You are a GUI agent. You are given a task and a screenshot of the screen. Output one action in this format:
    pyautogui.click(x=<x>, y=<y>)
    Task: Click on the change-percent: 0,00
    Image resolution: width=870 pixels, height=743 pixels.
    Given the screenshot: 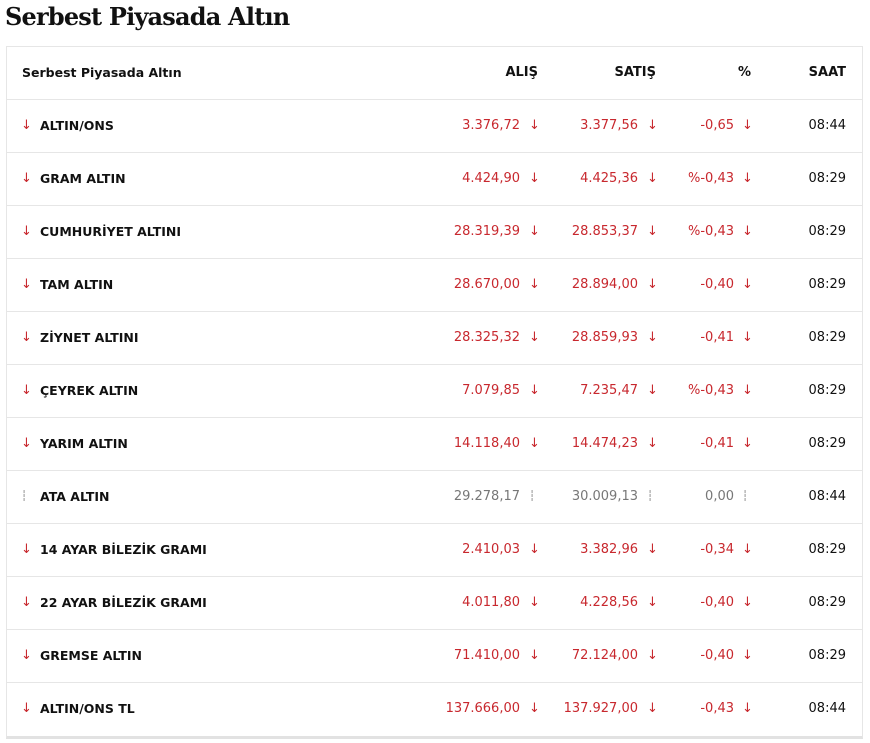 What is the action you would take?
    pyautogui.click(x=719, y=496)
    